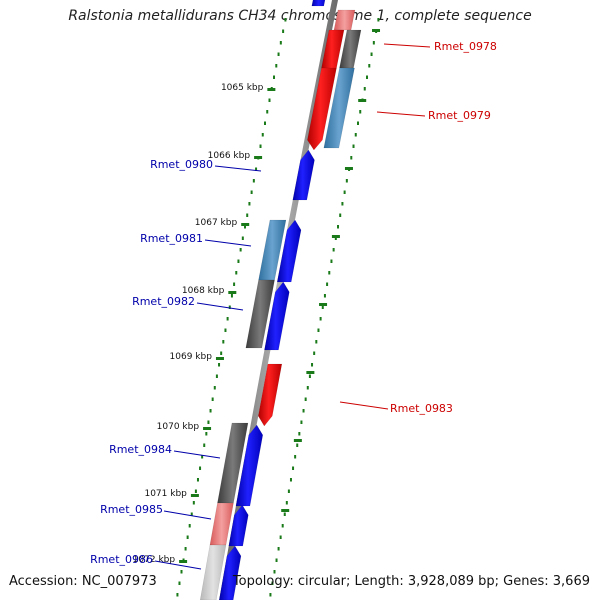 The width and height of the screenshot is (600, 600). Describe the element at coordinates (83, 581) in the screenshot. I see `accession-text: Accession: NC_007973` at that location.